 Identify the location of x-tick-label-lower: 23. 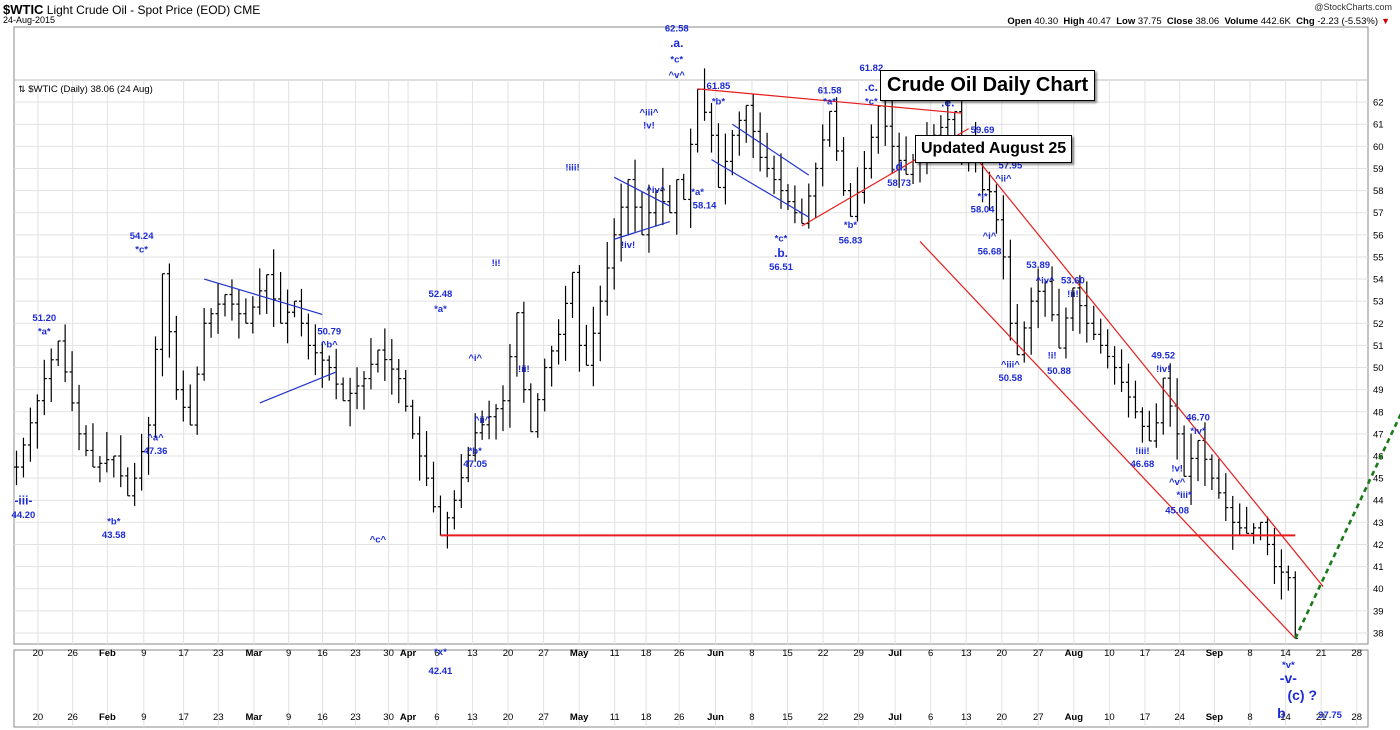
(218, 717).